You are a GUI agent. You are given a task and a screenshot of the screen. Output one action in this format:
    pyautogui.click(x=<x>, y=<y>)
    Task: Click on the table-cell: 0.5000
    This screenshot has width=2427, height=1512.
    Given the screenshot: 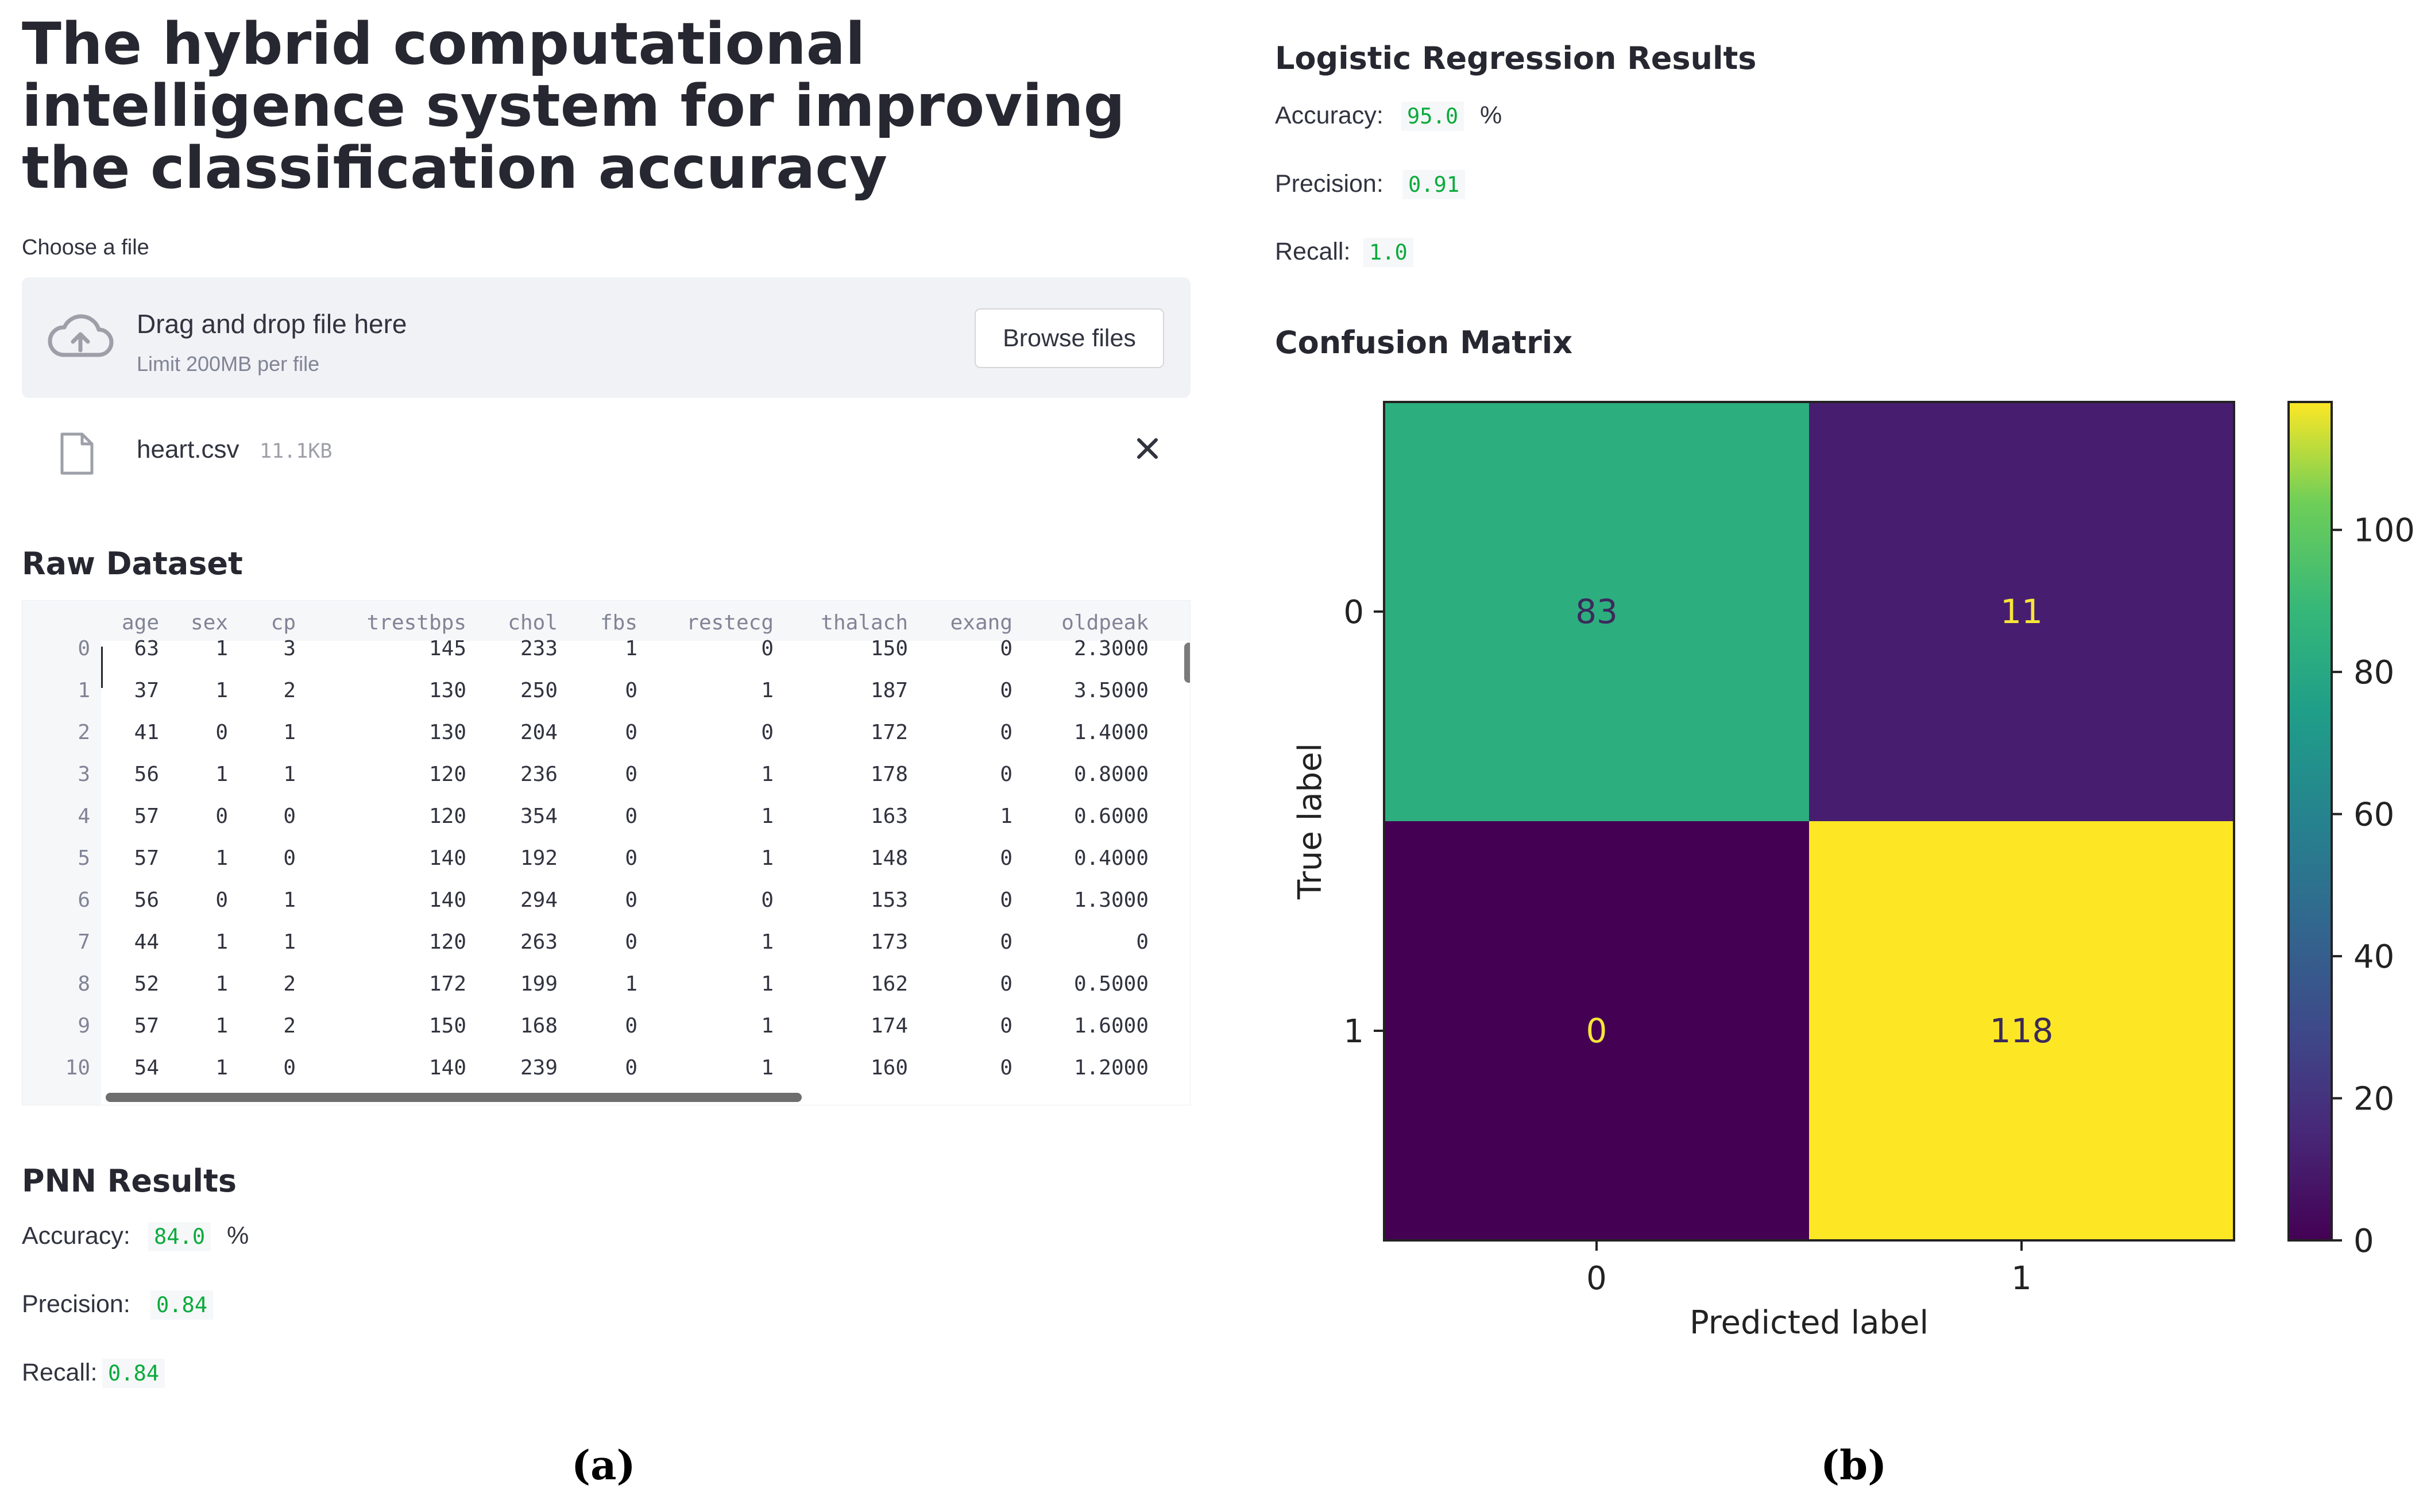 What is the action you would take?
    pyautogui.click(x=1111, y=984)
    